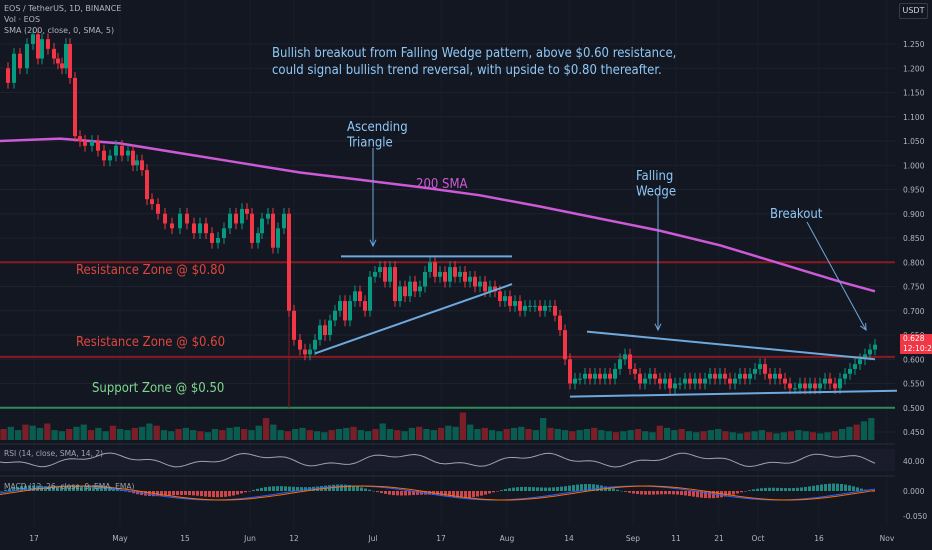  What do you see at coordinates (914, 408) in the screenshot?
I see `y-tick-label: 0.500` at bounding box center [914, 408].